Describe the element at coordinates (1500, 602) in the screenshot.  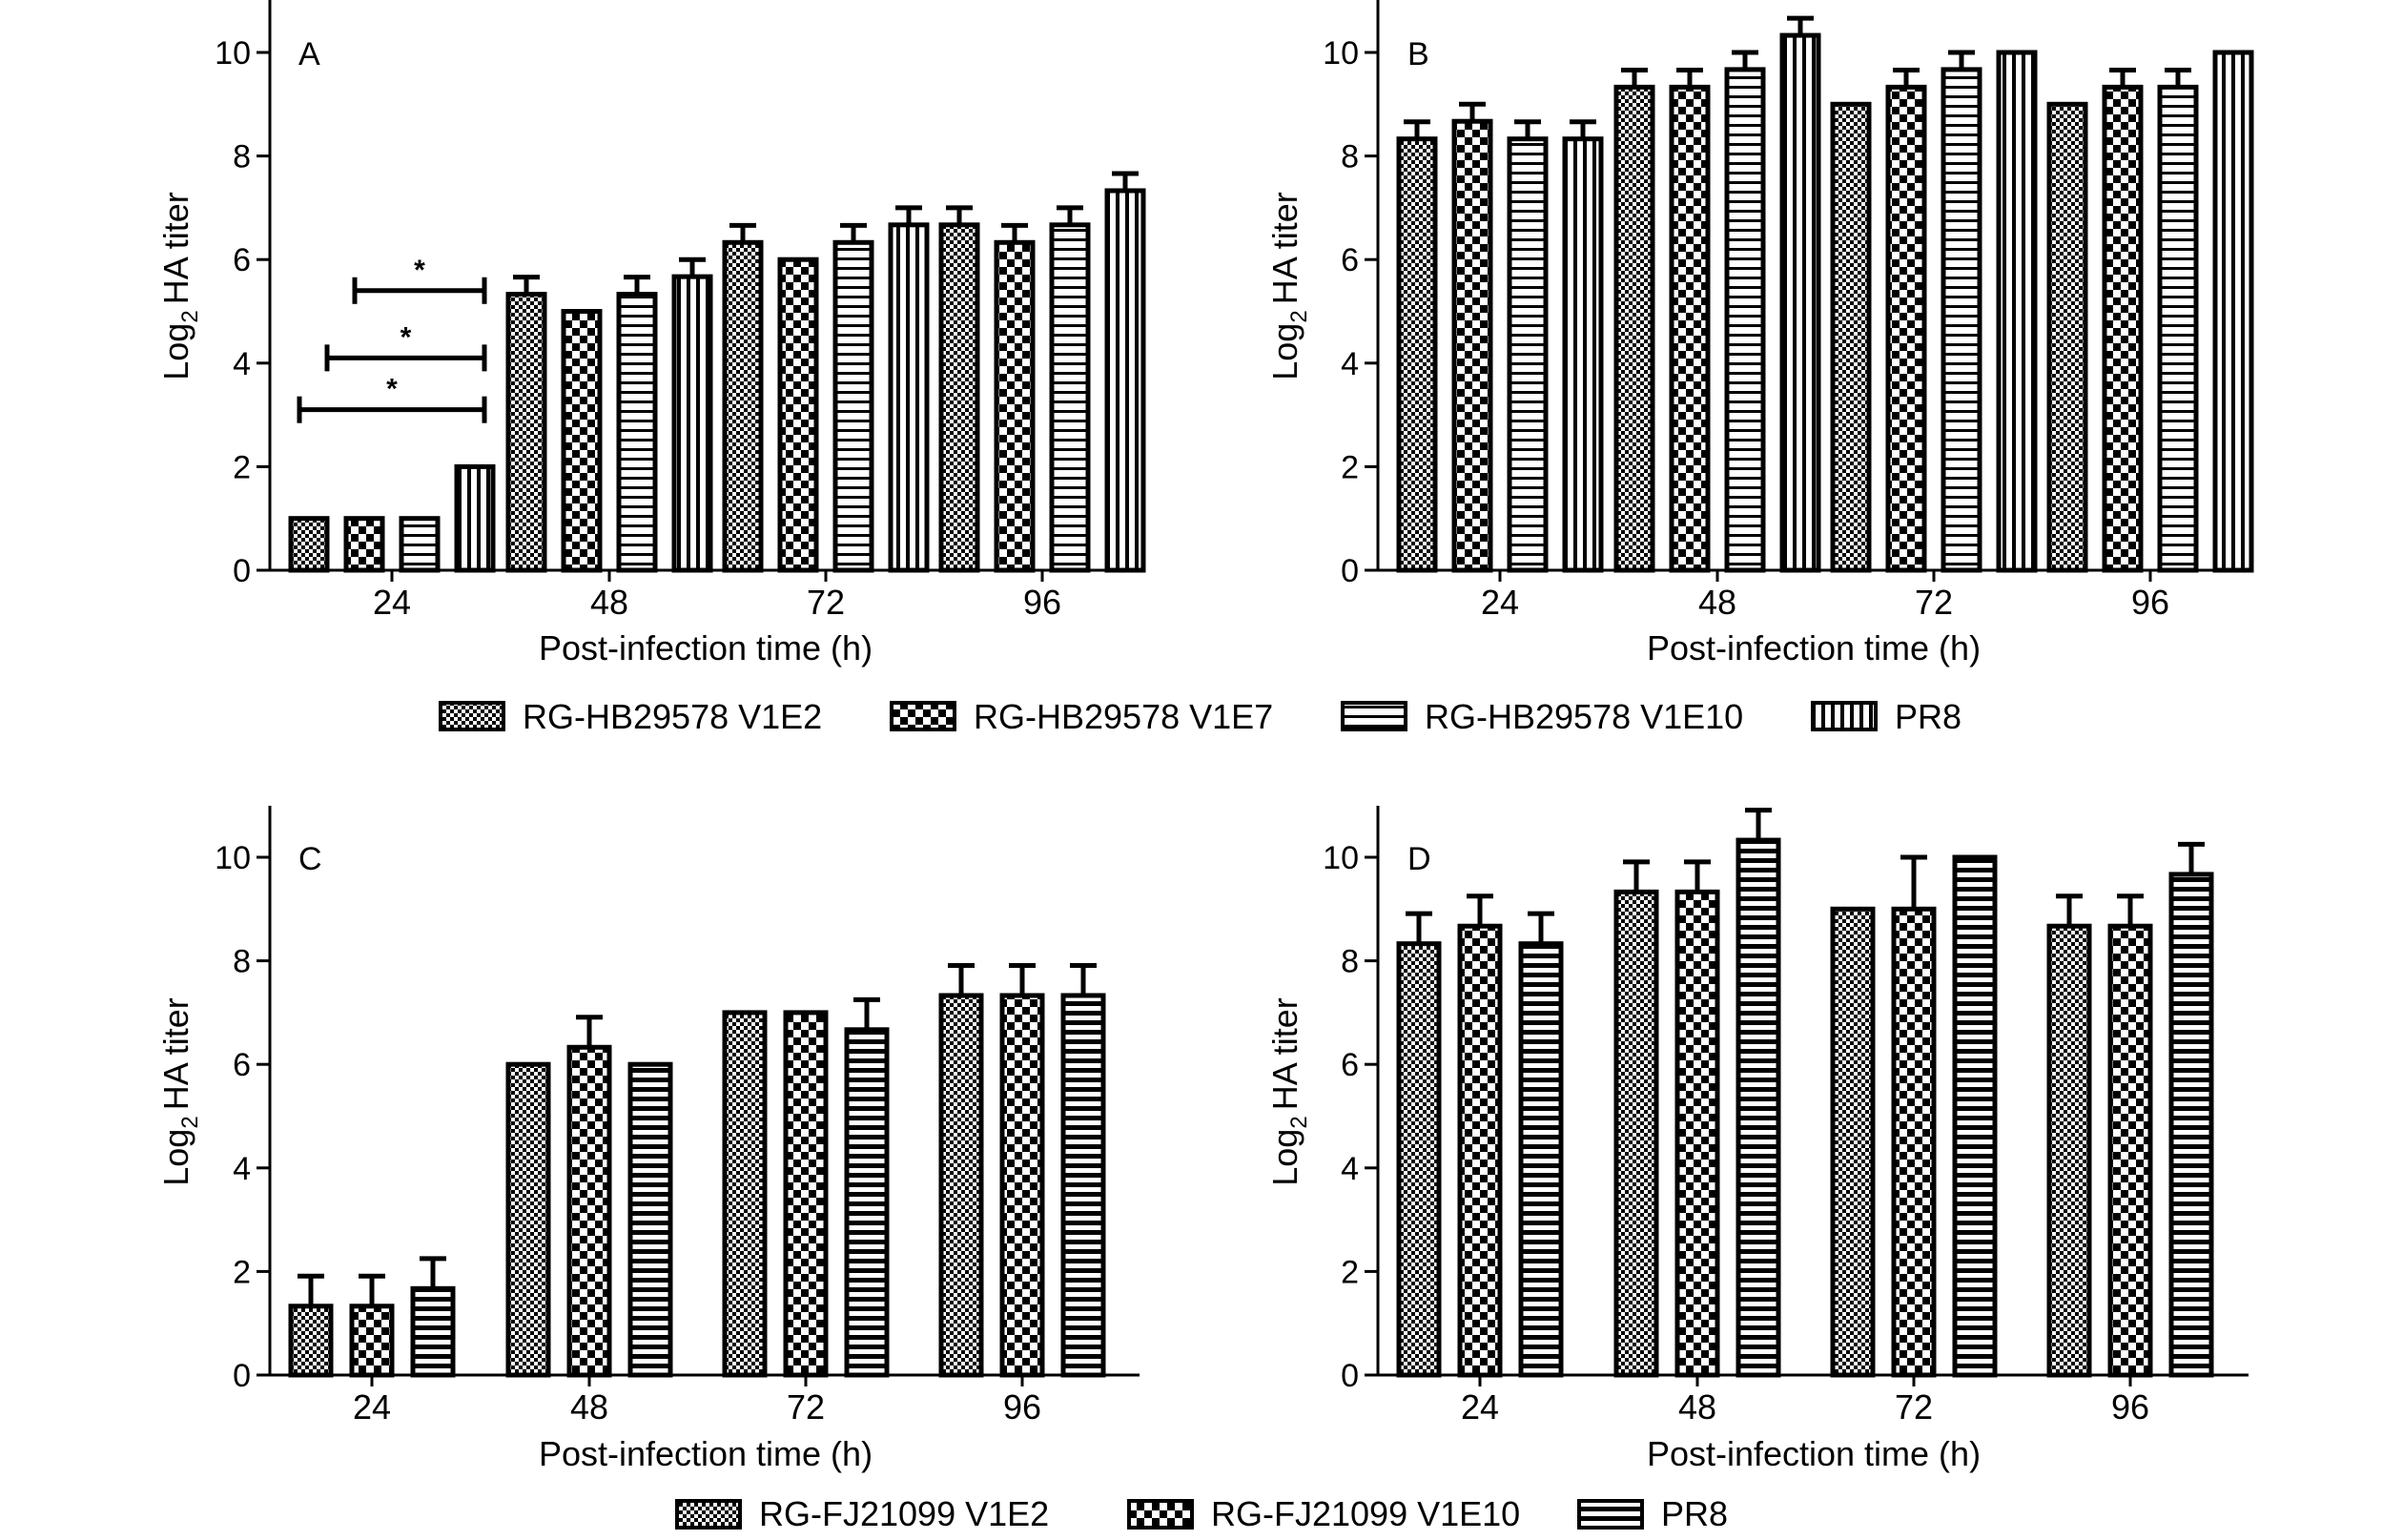
I see `panel-b-x-tick-label: 24` at that location.